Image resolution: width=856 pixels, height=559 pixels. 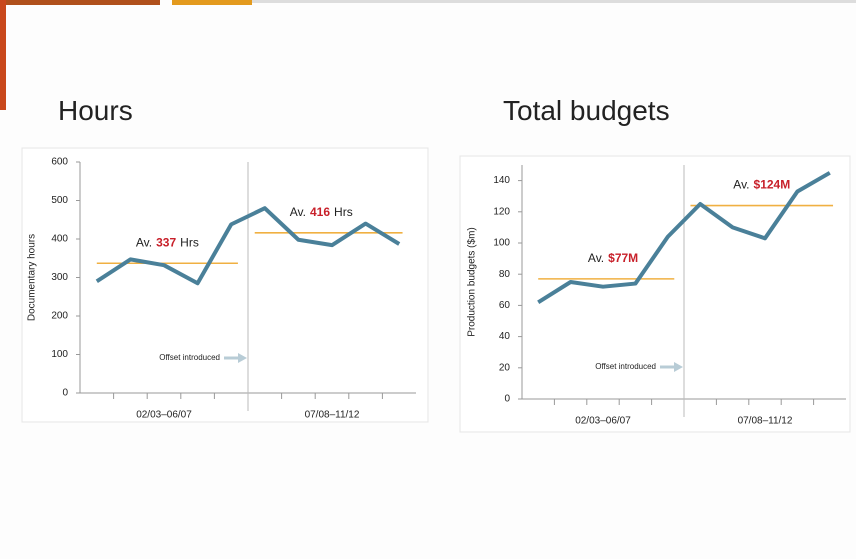 What do you see at coordinates (59, 316) in the screenshot?
I see `y-tick-label: 200` at bounding box center [59, 316].